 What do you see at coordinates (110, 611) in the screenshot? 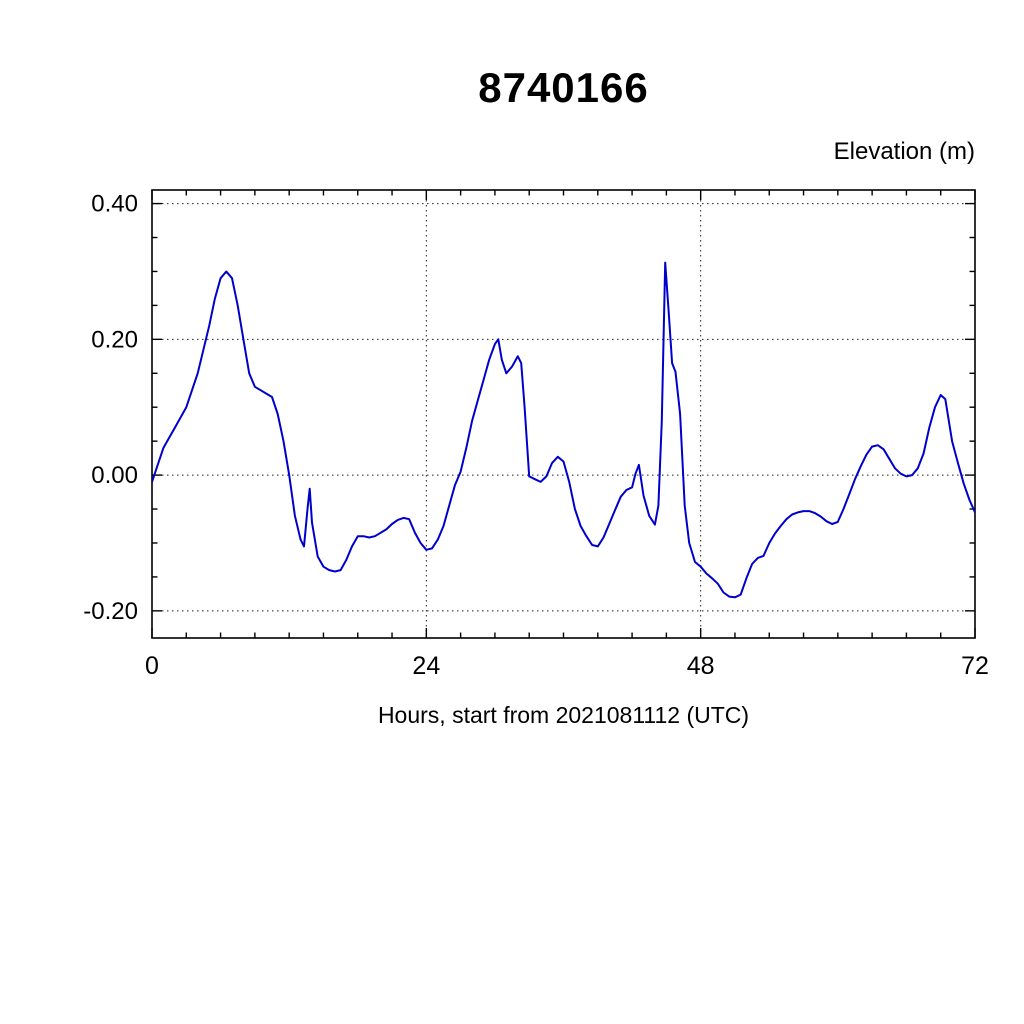
I see `y-tick-label: -0.20` at bounding box center [110, 611].